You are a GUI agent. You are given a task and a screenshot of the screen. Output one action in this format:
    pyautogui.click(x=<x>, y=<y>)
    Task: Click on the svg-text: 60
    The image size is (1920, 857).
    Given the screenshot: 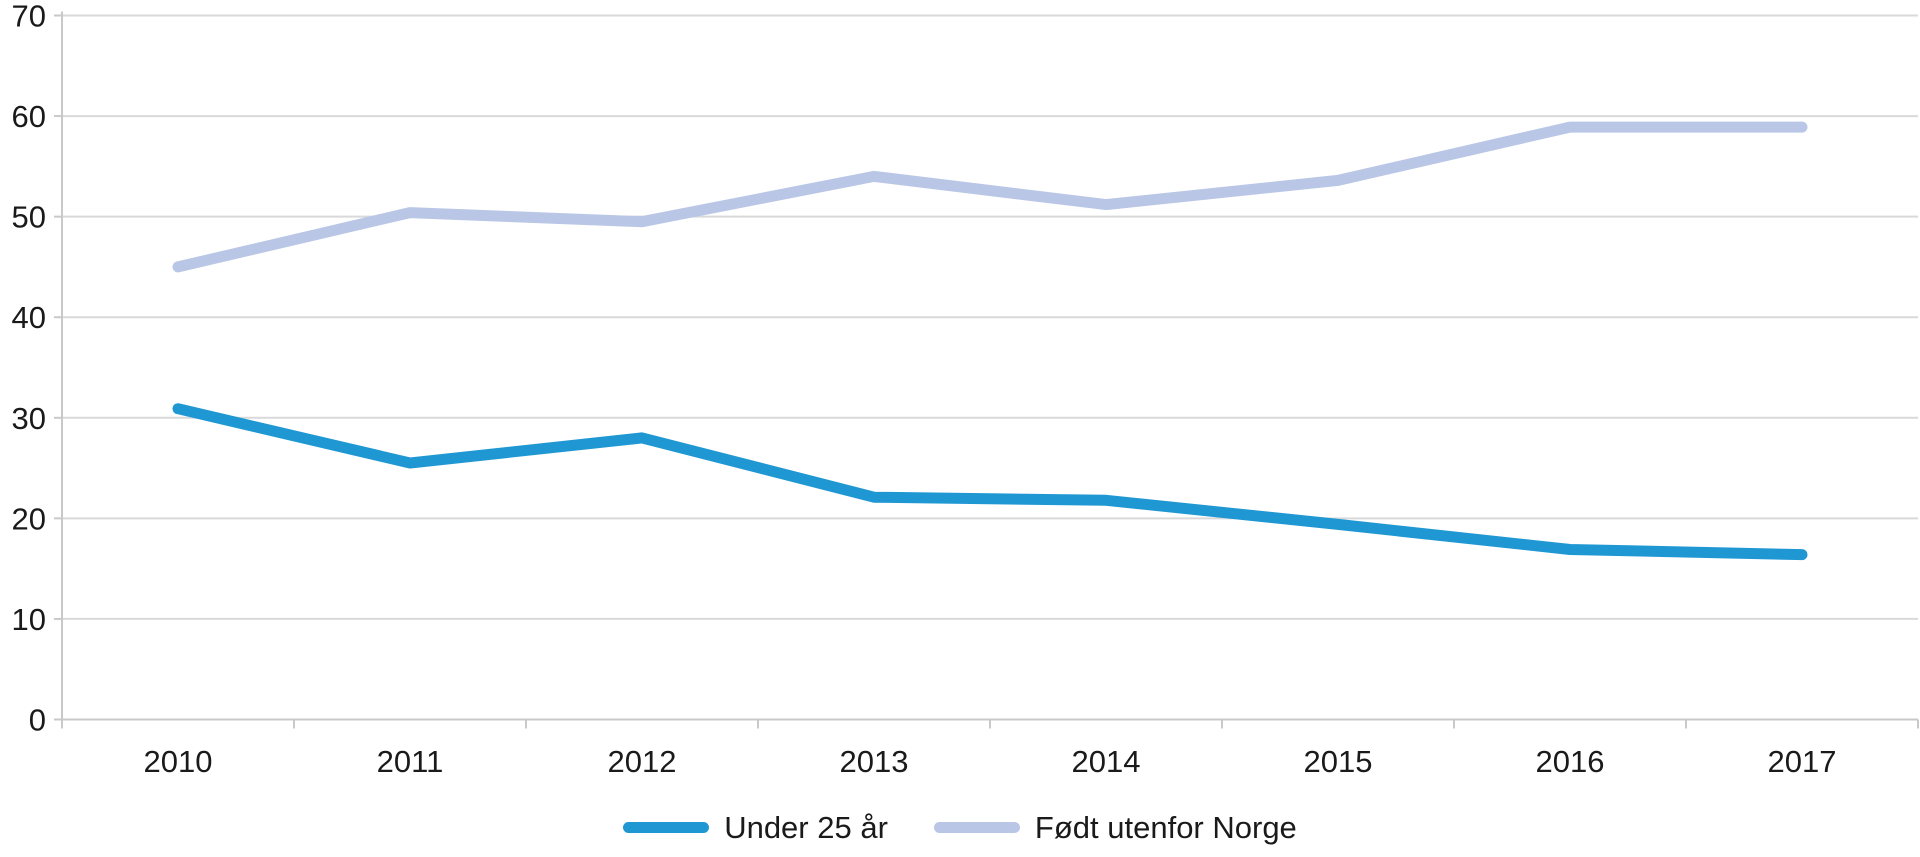 What is the action you would take?
    pyautogui.click(x=29, y=116)
    